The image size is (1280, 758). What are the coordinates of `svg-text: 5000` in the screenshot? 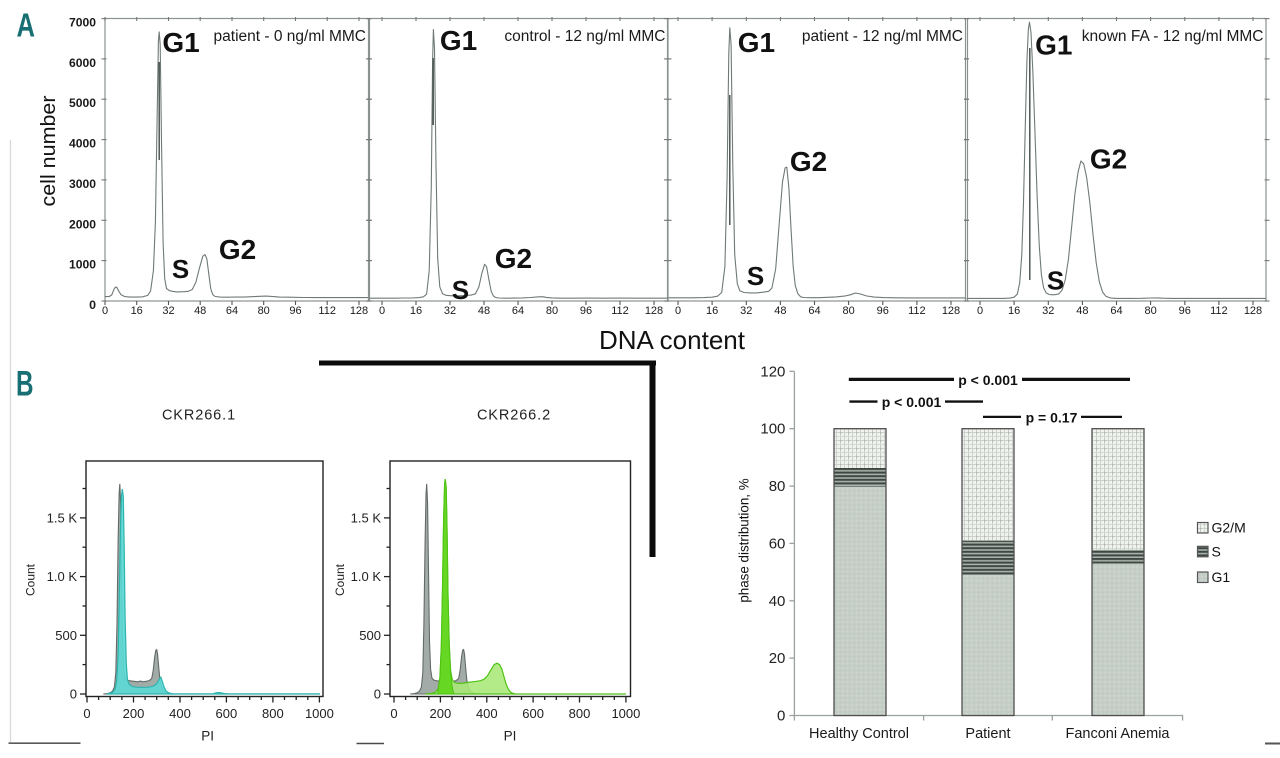 It's located at (82, 104).